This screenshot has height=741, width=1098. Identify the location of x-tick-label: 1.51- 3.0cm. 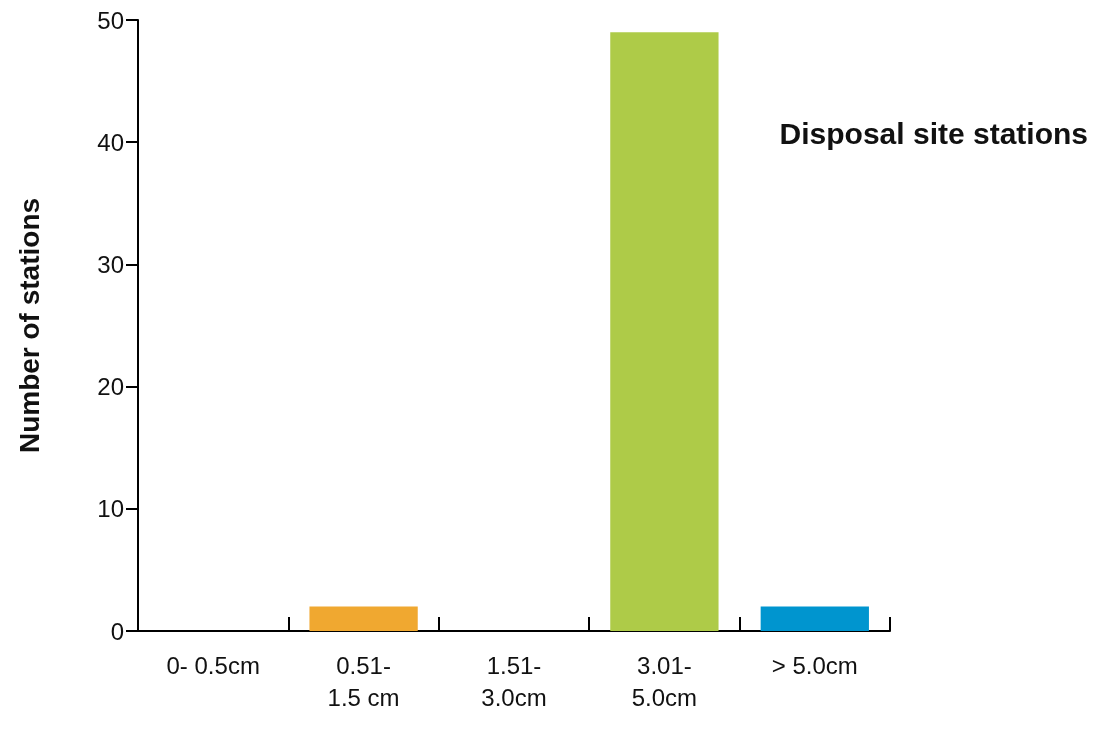
(514, 681).